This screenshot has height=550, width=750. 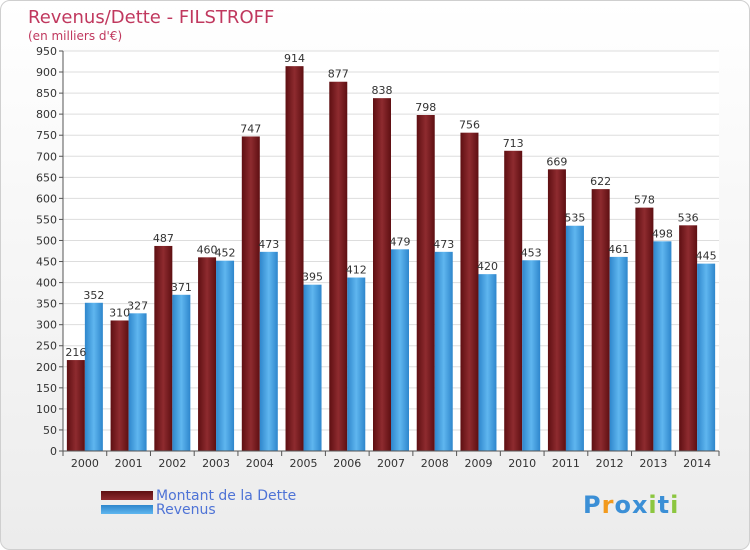 I want to click on data-label-debt: 877, so click(x=338, y=74).